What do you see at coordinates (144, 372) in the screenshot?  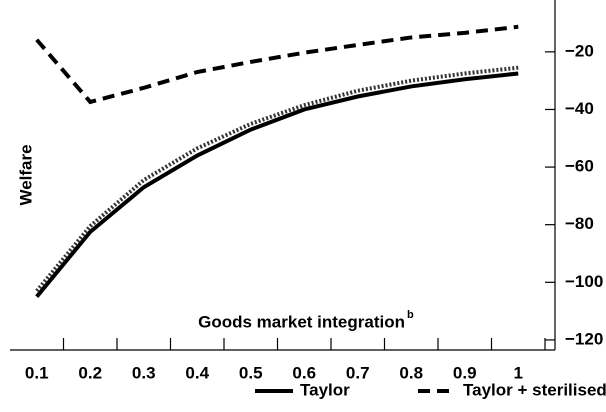 I see `x-tick-label: 0.3` at bounding box center [144, 372].